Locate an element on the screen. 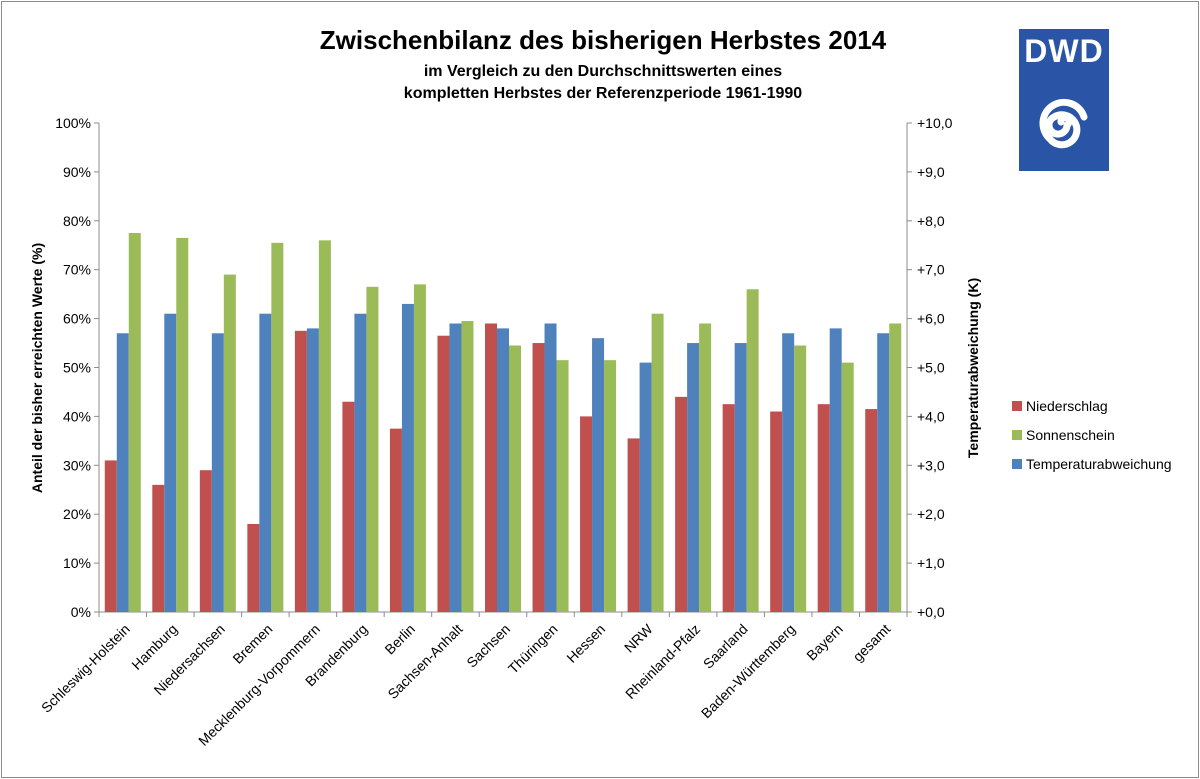  y-right-tick-label: +5,0 is located at coordinates (931, 368).